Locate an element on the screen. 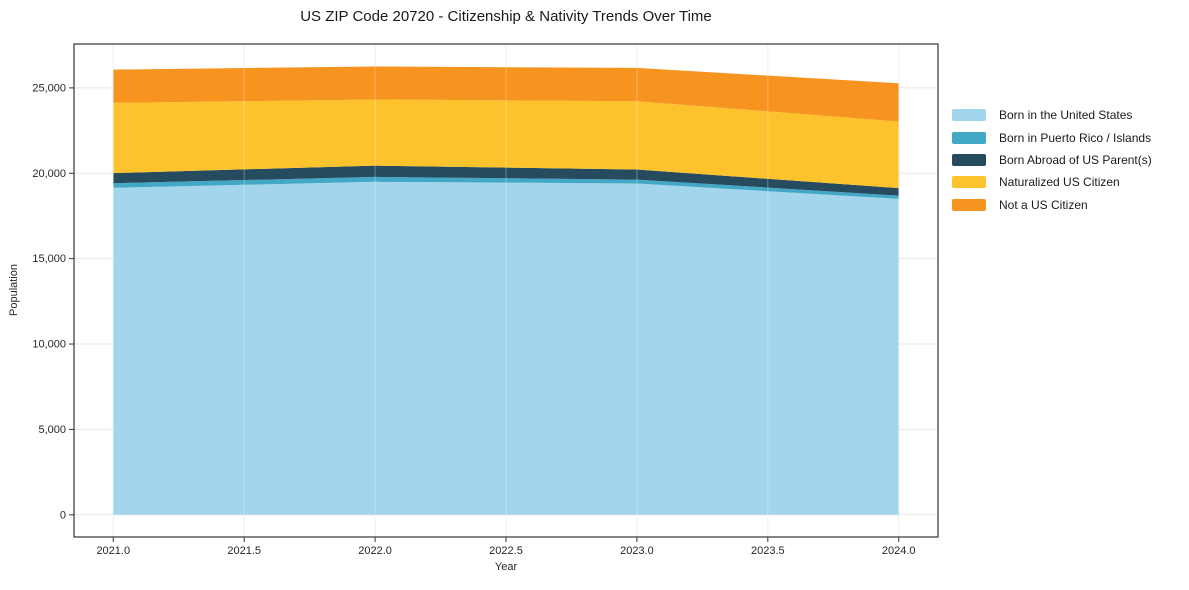  y-tick-label: 20,000 is located at coordinates (49, 174).